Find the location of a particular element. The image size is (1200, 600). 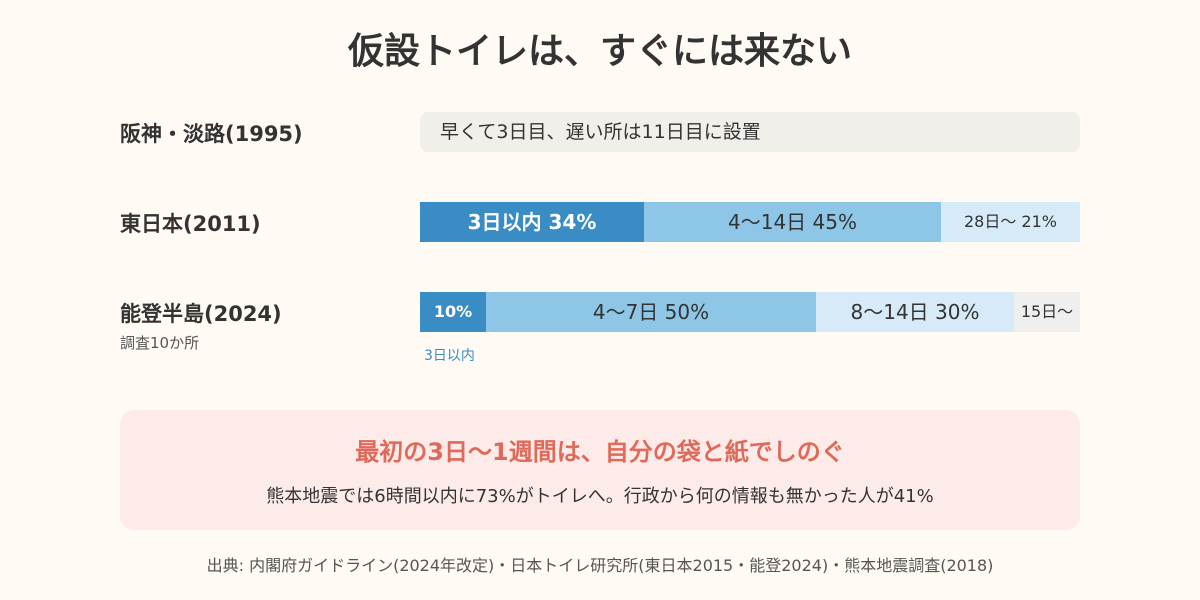

noto-first-segment-note: 3日以内 is located at coordinates (449, 356).